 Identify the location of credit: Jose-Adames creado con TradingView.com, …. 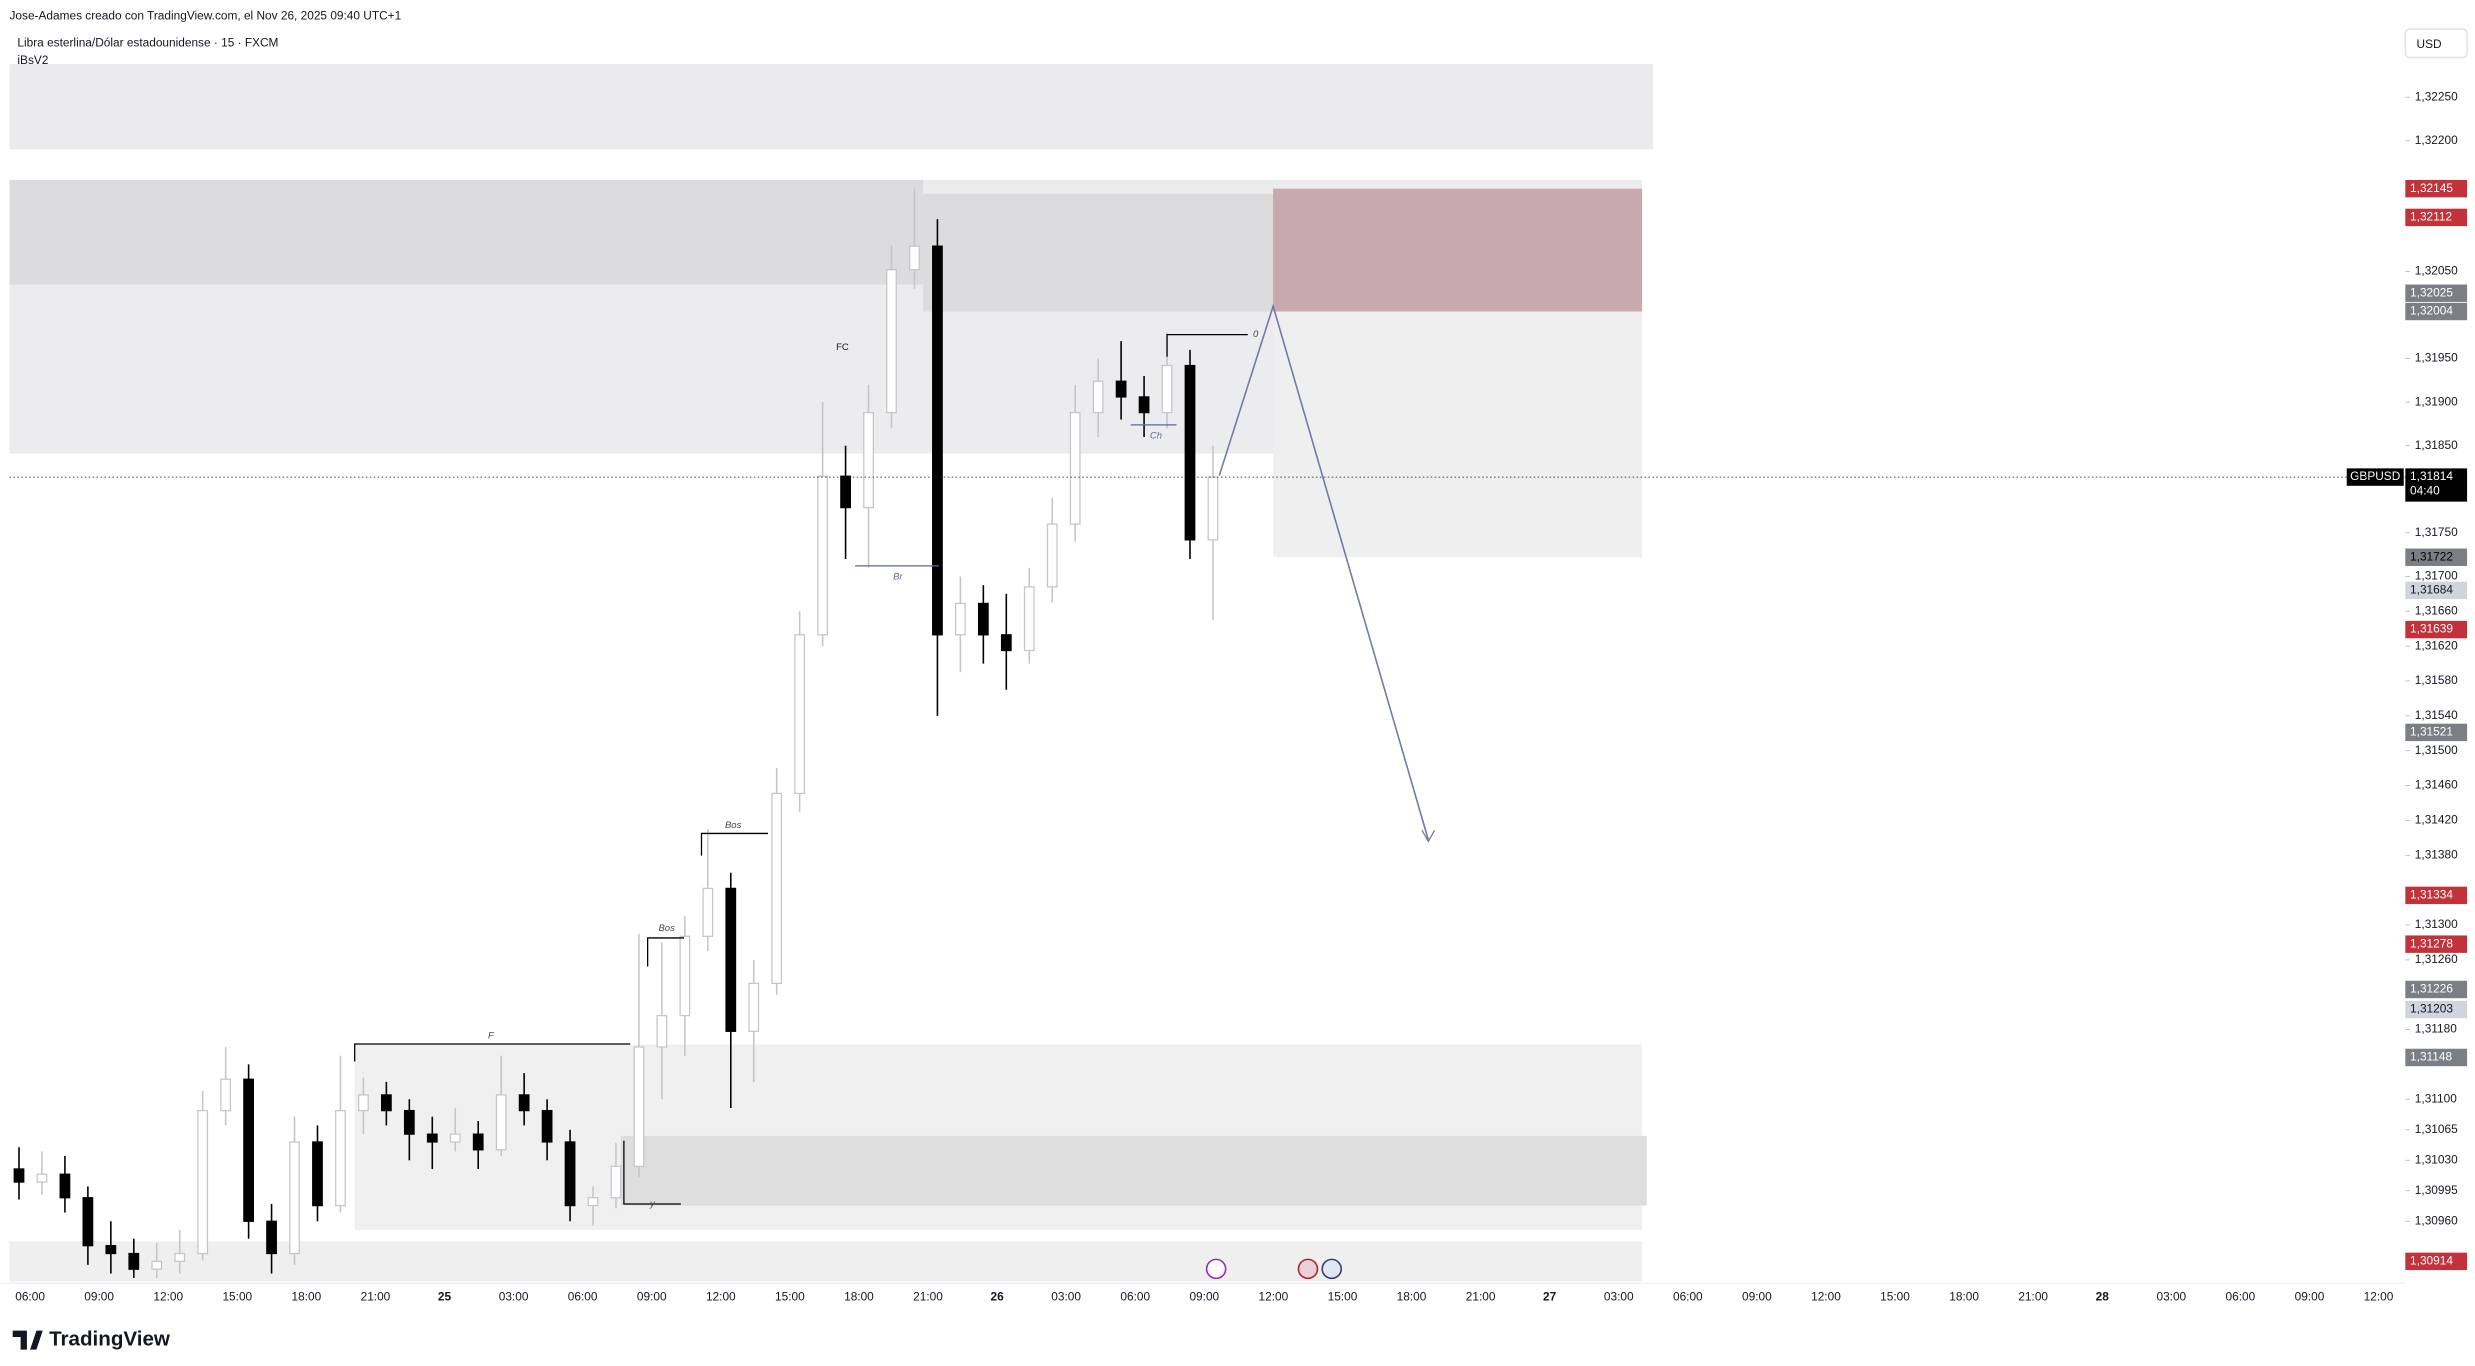
(206, 15).